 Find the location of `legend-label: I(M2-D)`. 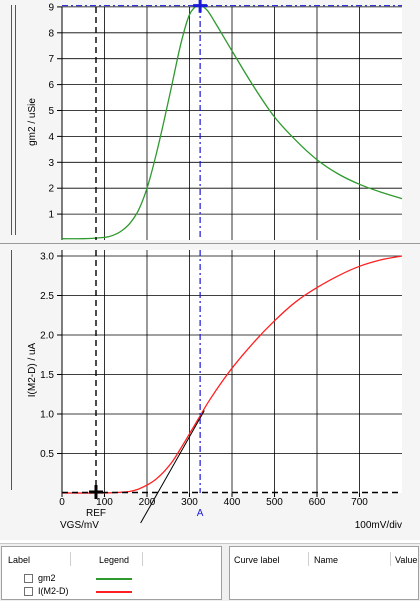

legend-label: I(M2-D) is located at coordinates (53, 591).